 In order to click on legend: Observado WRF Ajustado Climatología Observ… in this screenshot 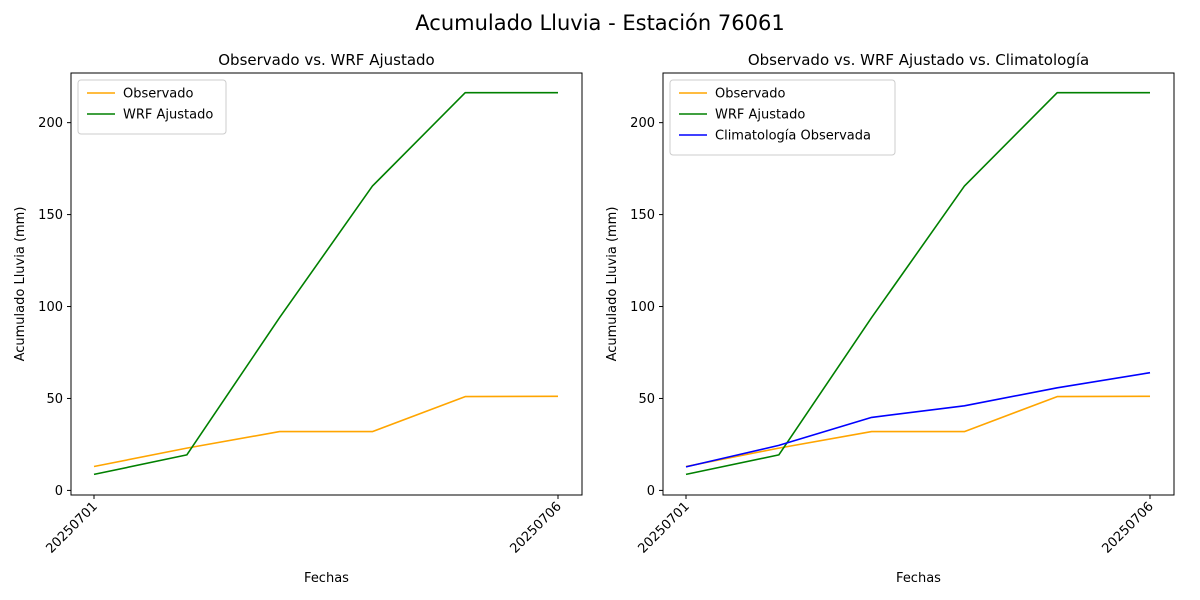, I will do `click(782, 117)`.